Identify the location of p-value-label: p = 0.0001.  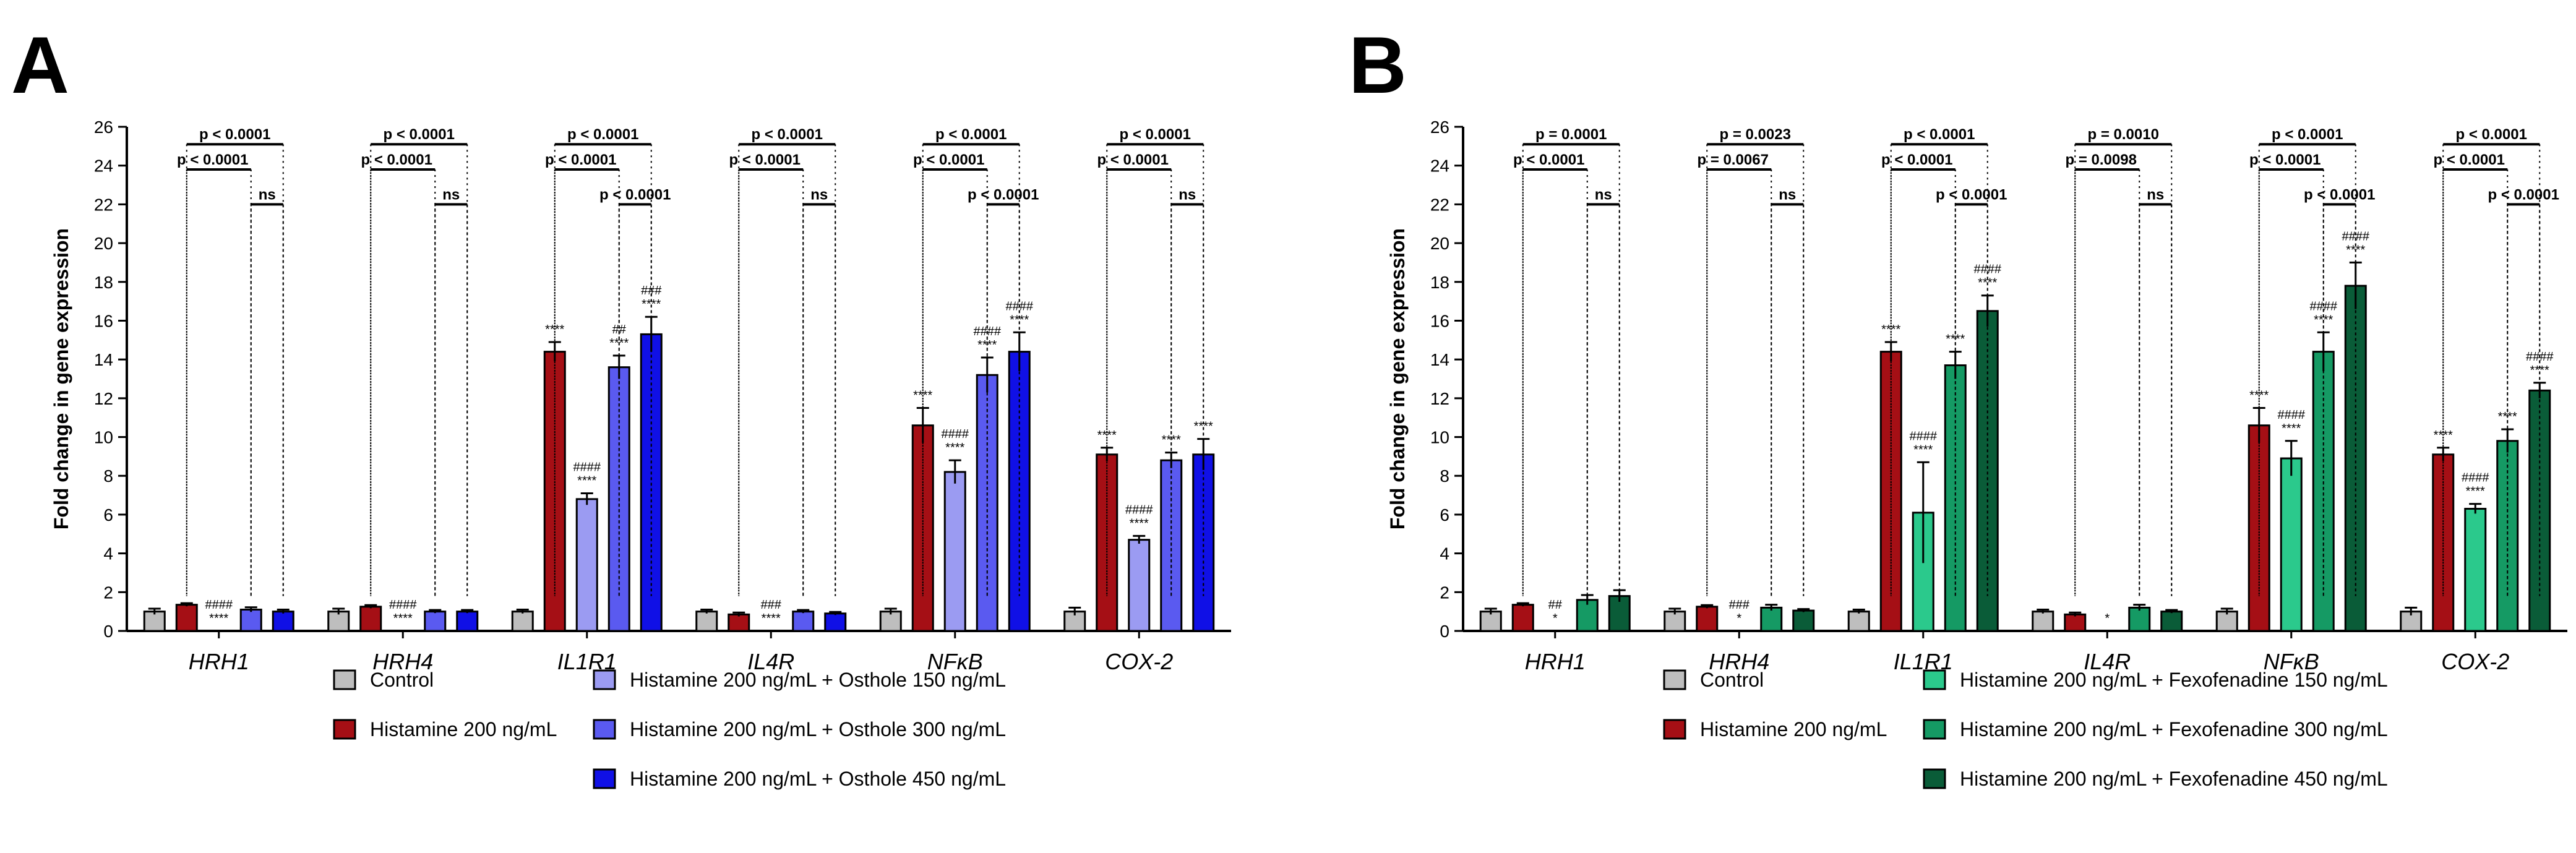
(1571, 134).